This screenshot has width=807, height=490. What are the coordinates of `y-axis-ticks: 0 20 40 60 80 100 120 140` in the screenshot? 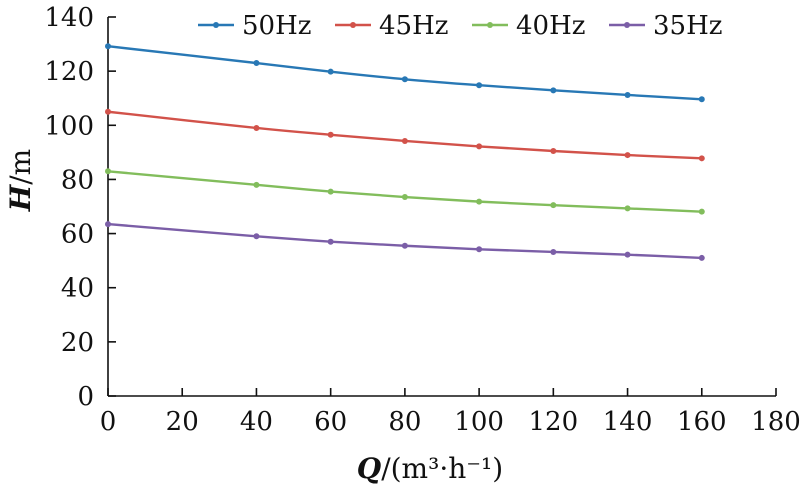 It's located at (80, 207).